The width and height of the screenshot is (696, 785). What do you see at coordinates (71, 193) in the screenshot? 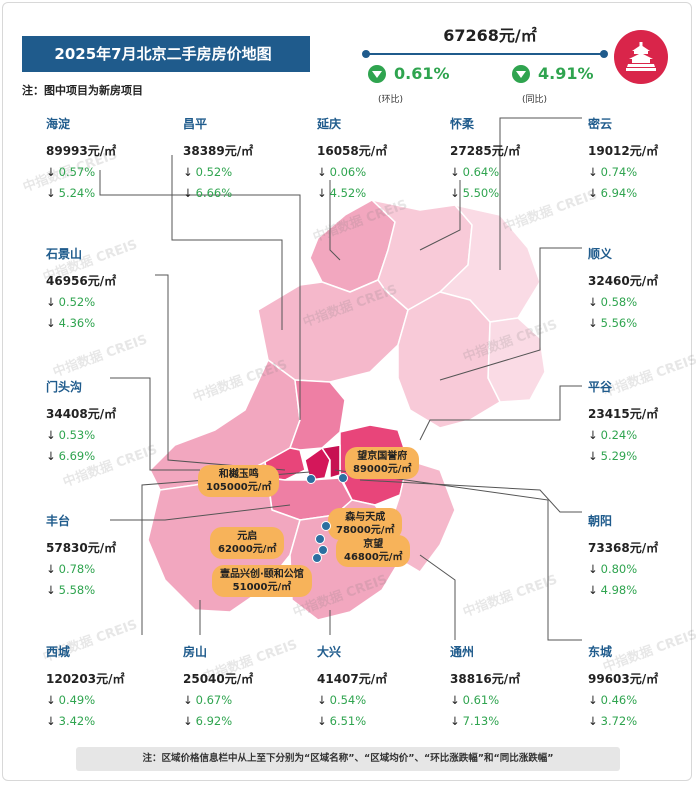
I see `district-yoy: ↓ 5.24%` at bounding box center [71, 193].